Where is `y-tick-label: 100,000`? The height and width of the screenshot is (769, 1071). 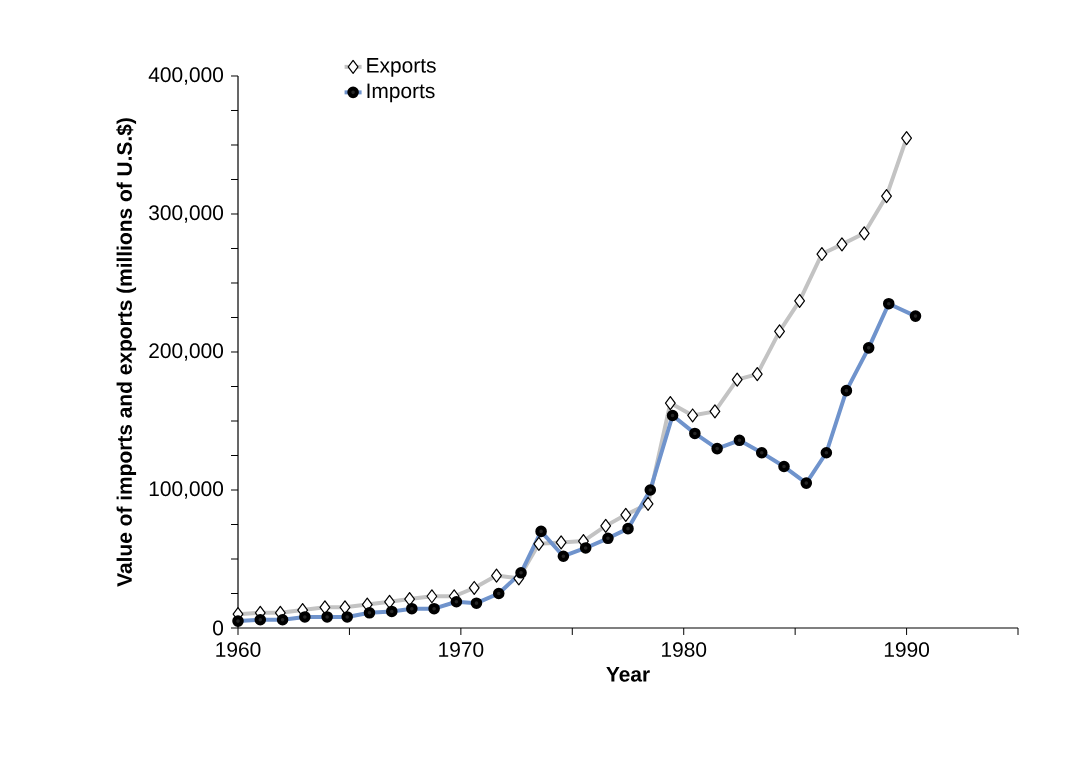 y-tick-label: 100,000 is located at coordinates (186, 490).